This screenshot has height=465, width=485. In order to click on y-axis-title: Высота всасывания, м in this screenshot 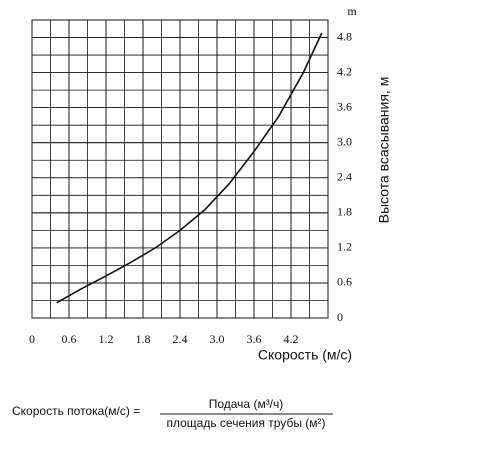, I will do `click(384, 150)`.